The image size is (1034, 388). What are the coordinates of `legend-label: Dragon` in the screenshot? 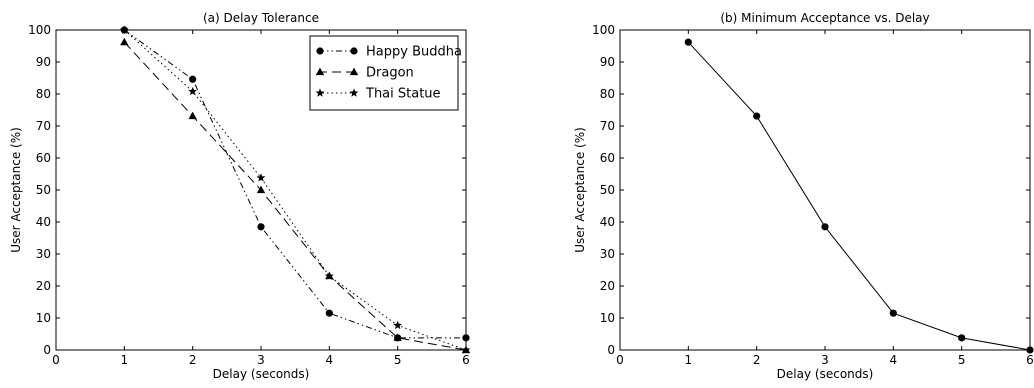 It's located at (390, 73).